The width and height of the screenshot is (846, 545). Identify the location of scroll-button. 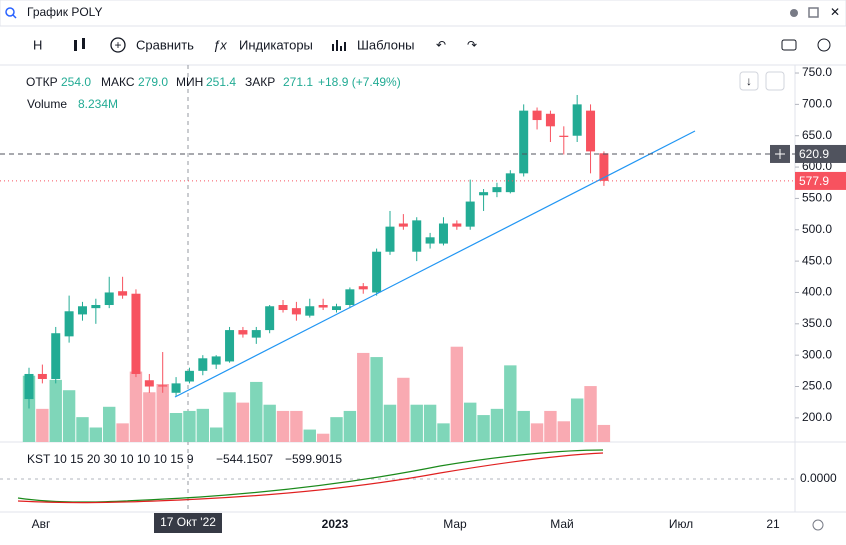
(749, 81).